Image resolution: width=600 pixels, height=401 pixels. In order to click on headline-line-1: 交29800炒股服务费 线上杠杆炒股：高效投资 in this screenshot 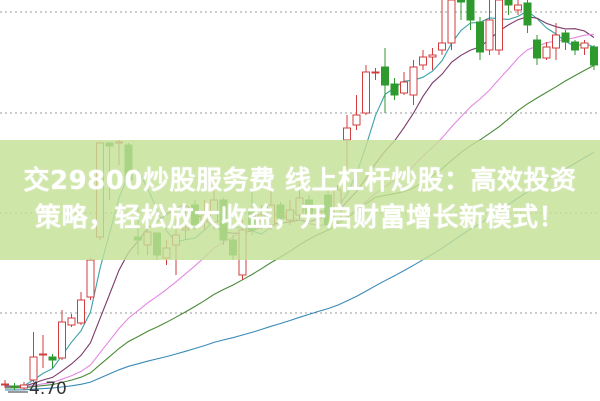, I will do `click(300, 181)`.